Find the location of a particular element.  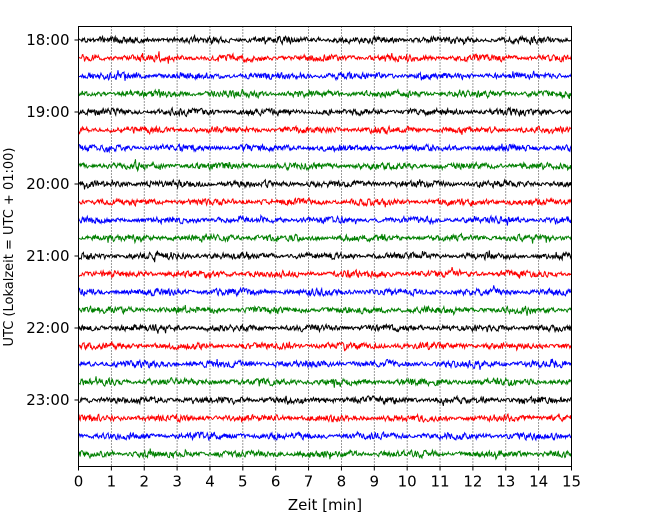

x-tick-label: 4 is located at coordinates (210, 482).